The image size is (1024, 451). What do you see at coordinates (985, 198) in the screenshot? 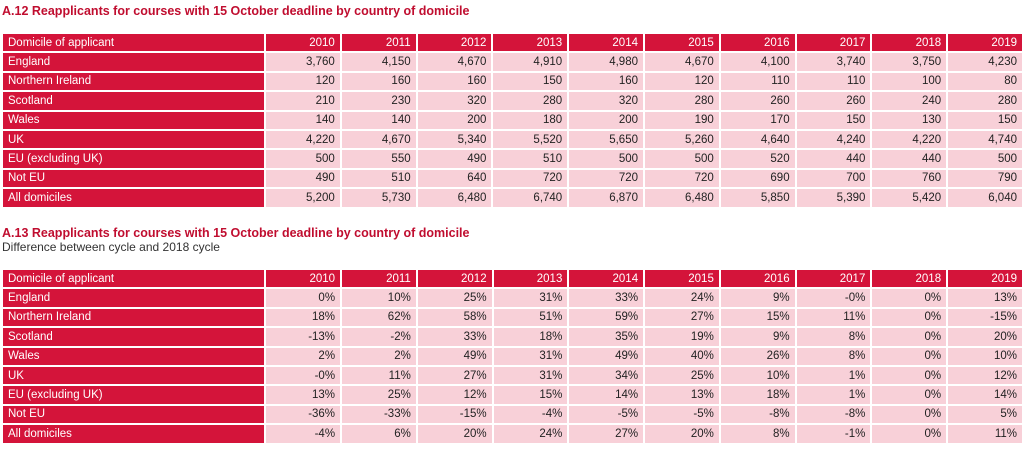
I see `table-cell: 6,040` at bounding box center [985, 198].